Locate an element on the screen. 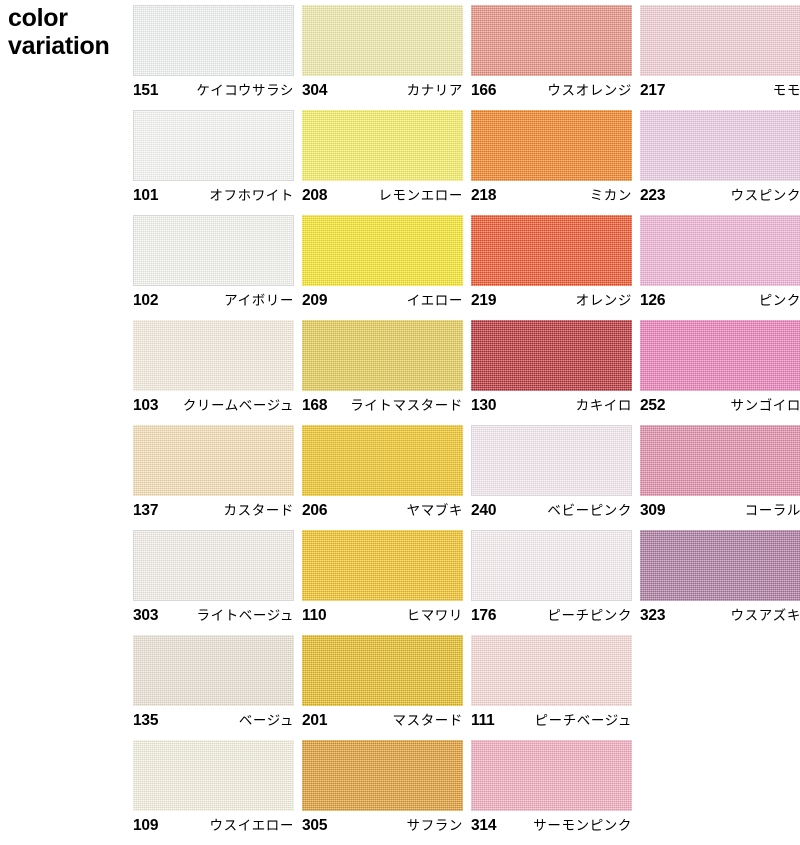 This screenshot has height=845, width=800. swatch-label: 303 ライトベージュ is located at coordinates (213, 616).